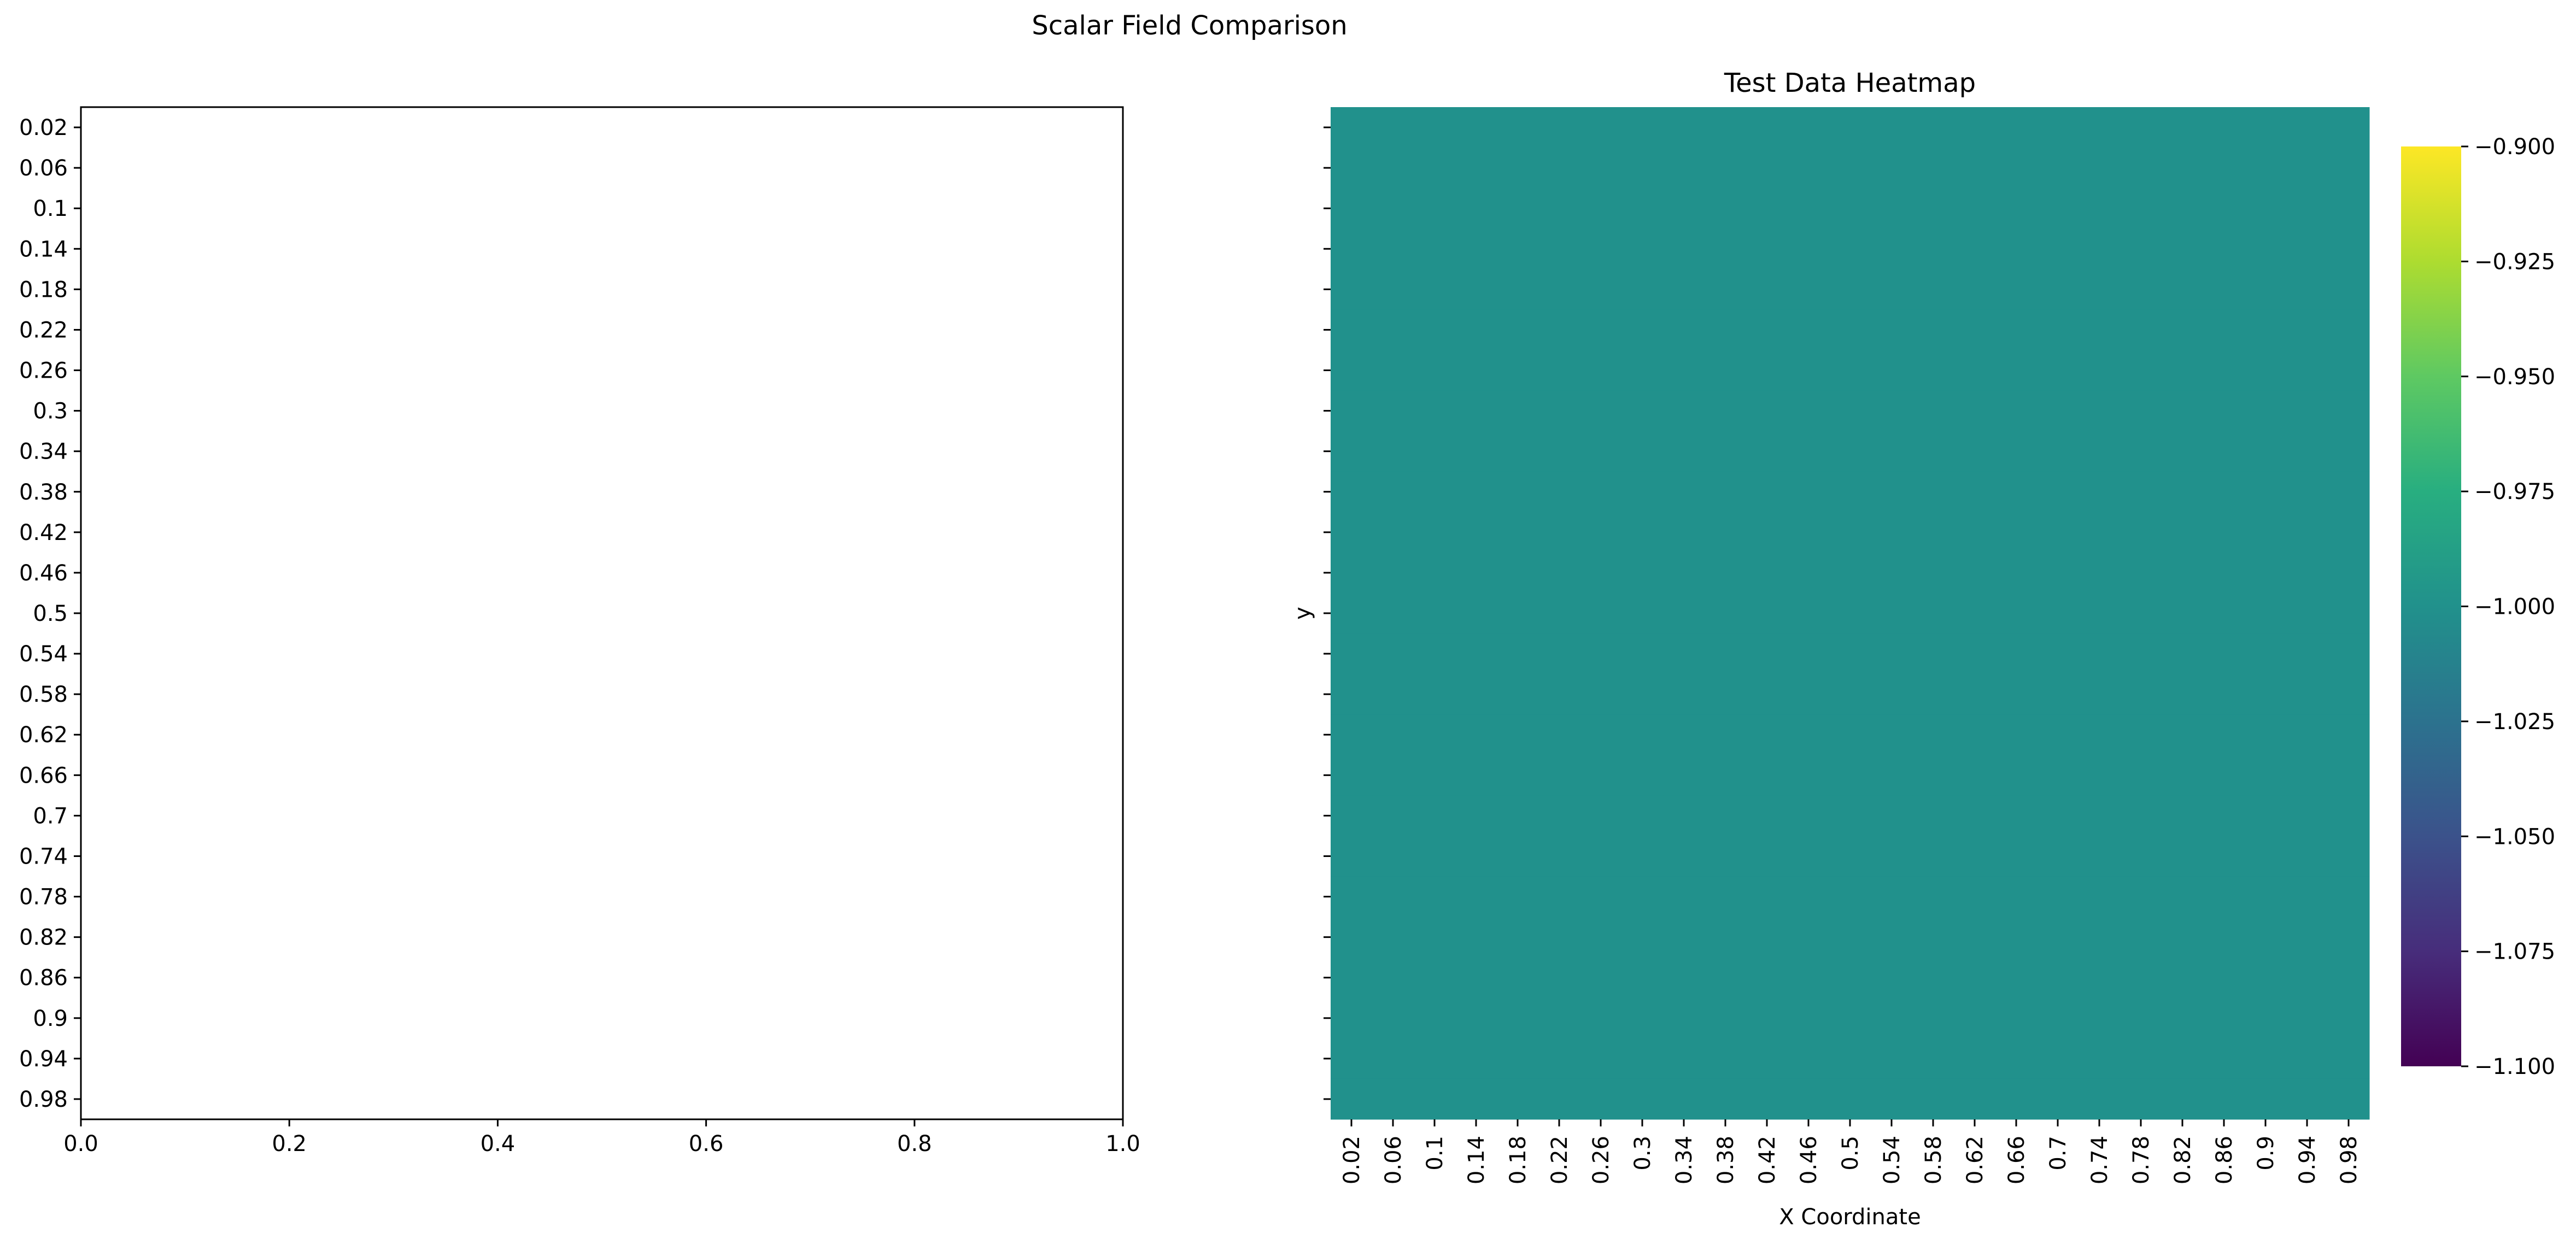 This screenshot has height=1233, width=2576. Describe the element at coordinates (44, 694) in the screenshot. I see `left-y-tick-label: 0.58` at that location.